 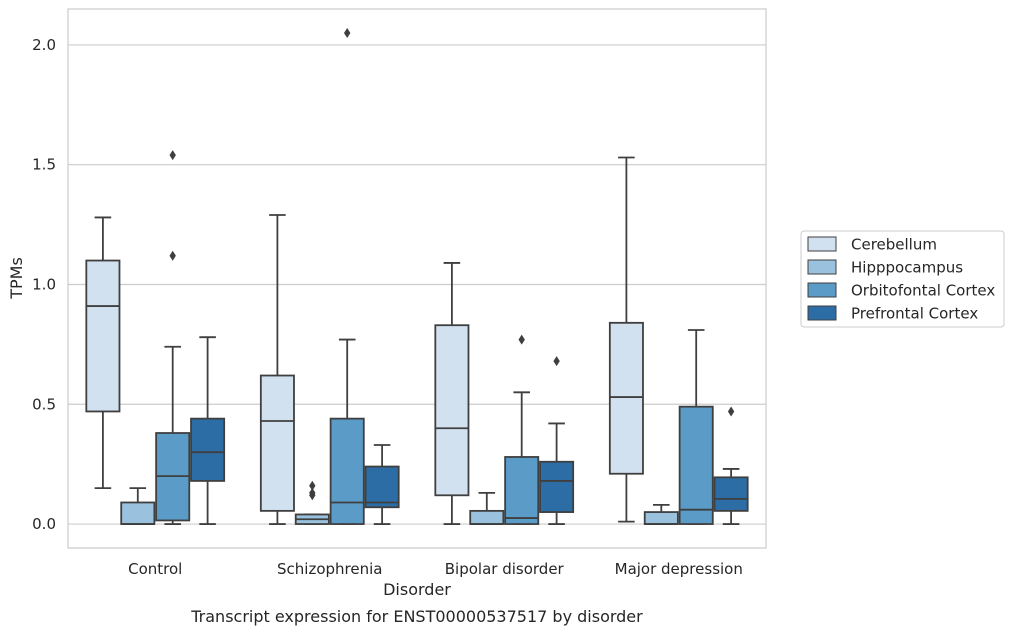 What do you see at coordinates (907, 268) in the screenshot?
I see `legend-label: Hipppocampus` at bounding box center [907, 268].